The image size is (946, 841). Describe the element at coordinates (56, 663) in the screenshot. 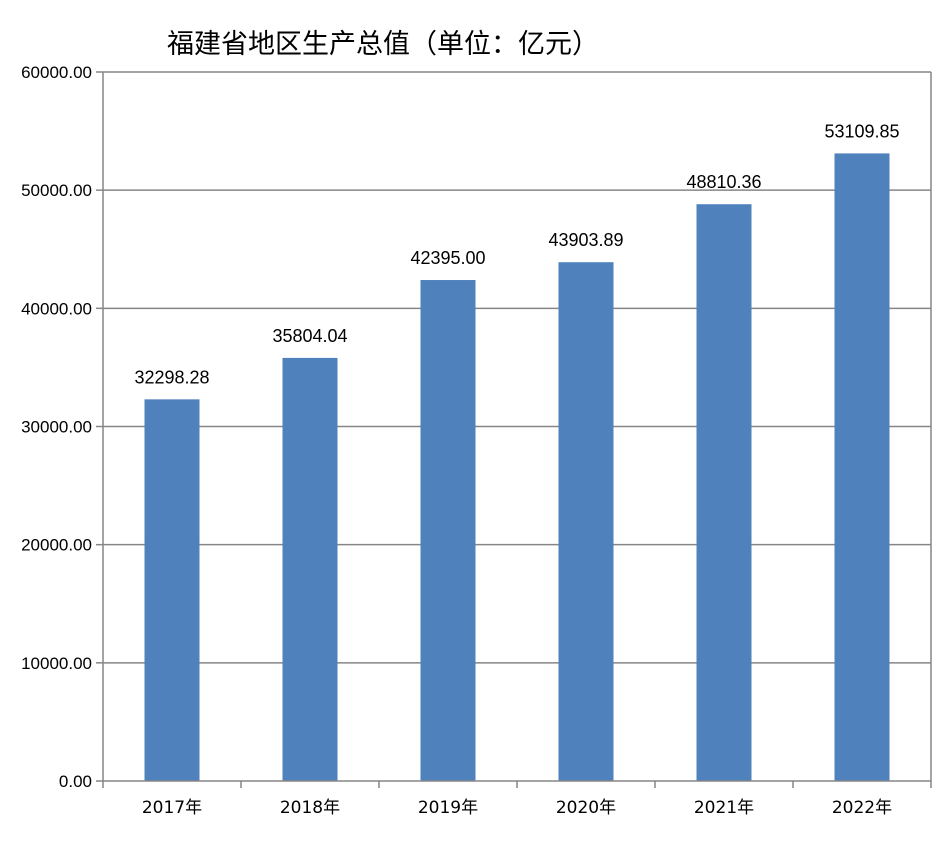

I see `y-tick-label: 10000.00` at that location.